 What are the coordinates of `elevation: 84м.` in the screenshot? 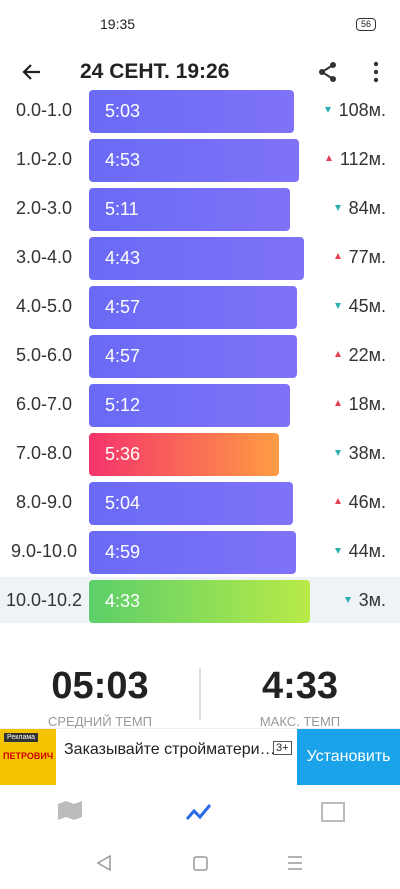 It's located at (367, 208).